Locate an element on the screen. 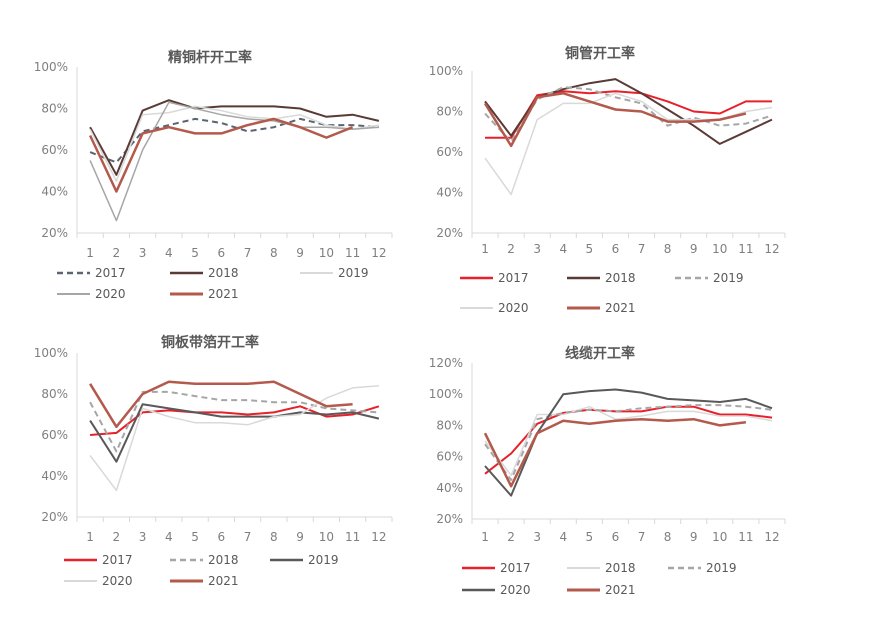 Image resolution: width=894 pixels, height=641 pixels. chart-title: 铜板带箔开工率 is located at coordinates (210, 342).